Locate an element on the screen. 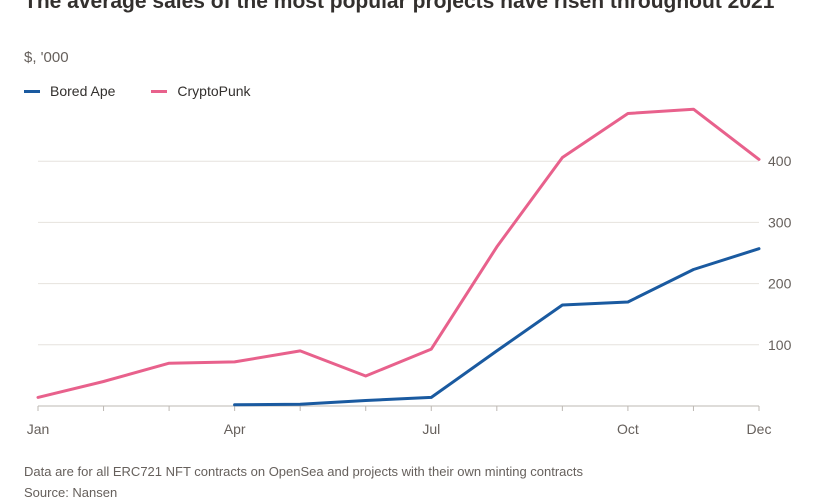  x-tick-label-dec: Dec is located at coordinates (759, 429).